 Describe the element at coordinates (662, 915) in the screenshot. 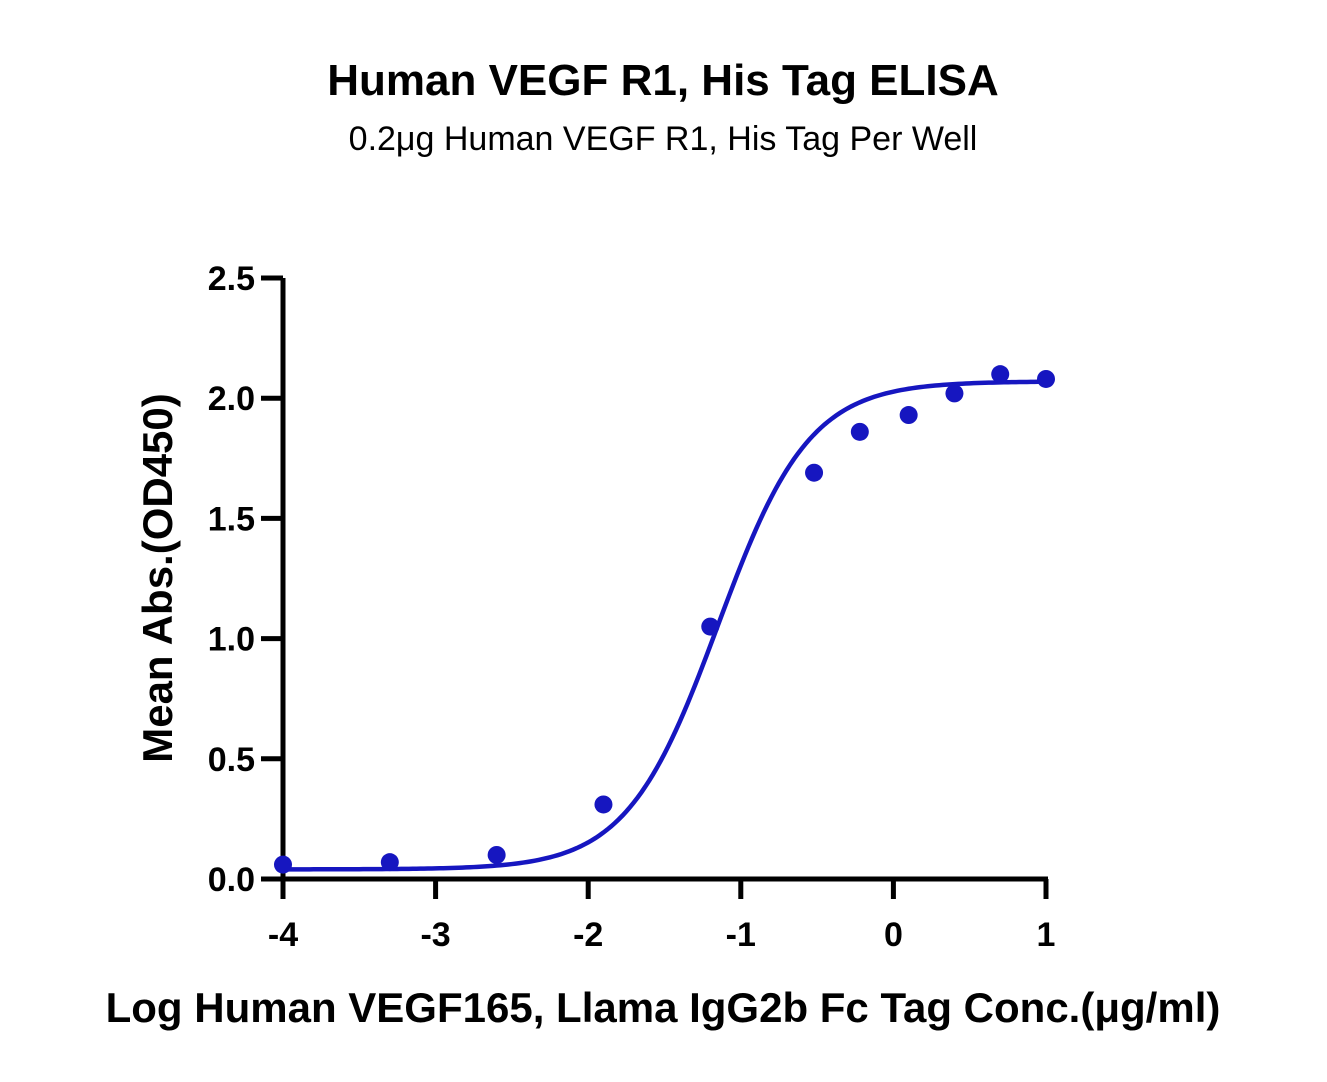

I see `x-axis: -4 -3 -2 -1 0 1` at that location.